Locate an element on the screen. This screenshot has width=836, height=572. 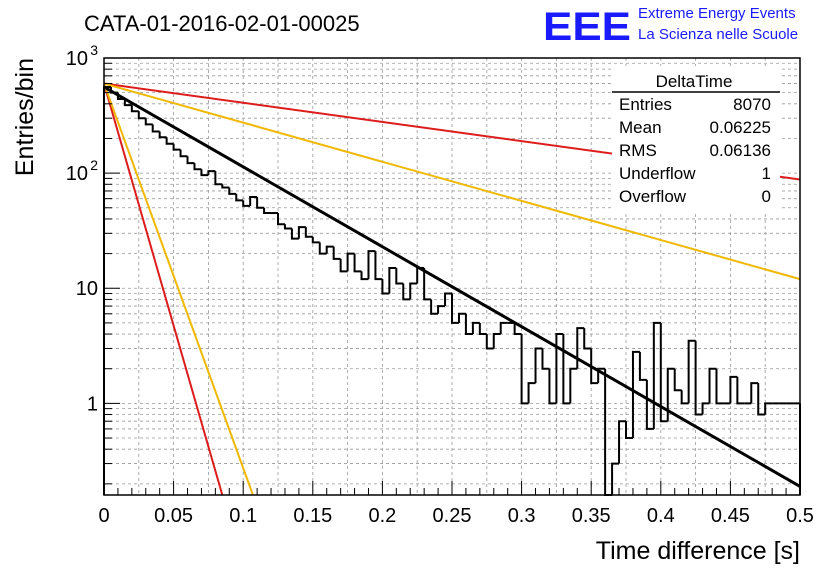
x-tick-label: 0.4 is located at coordinates (661, 516).